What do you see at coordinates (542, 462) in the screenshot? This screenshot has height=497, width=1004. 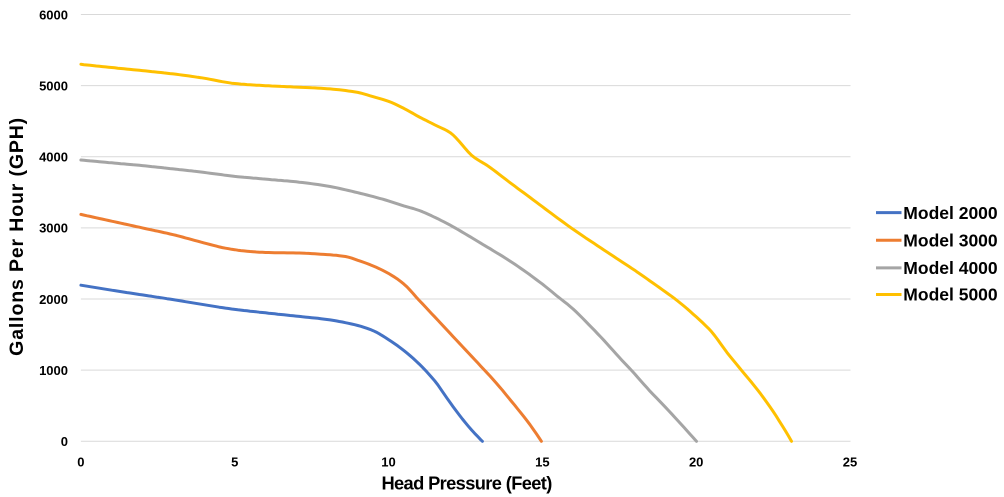 I see `svg-text: 15` at bounding box center [542, 462].